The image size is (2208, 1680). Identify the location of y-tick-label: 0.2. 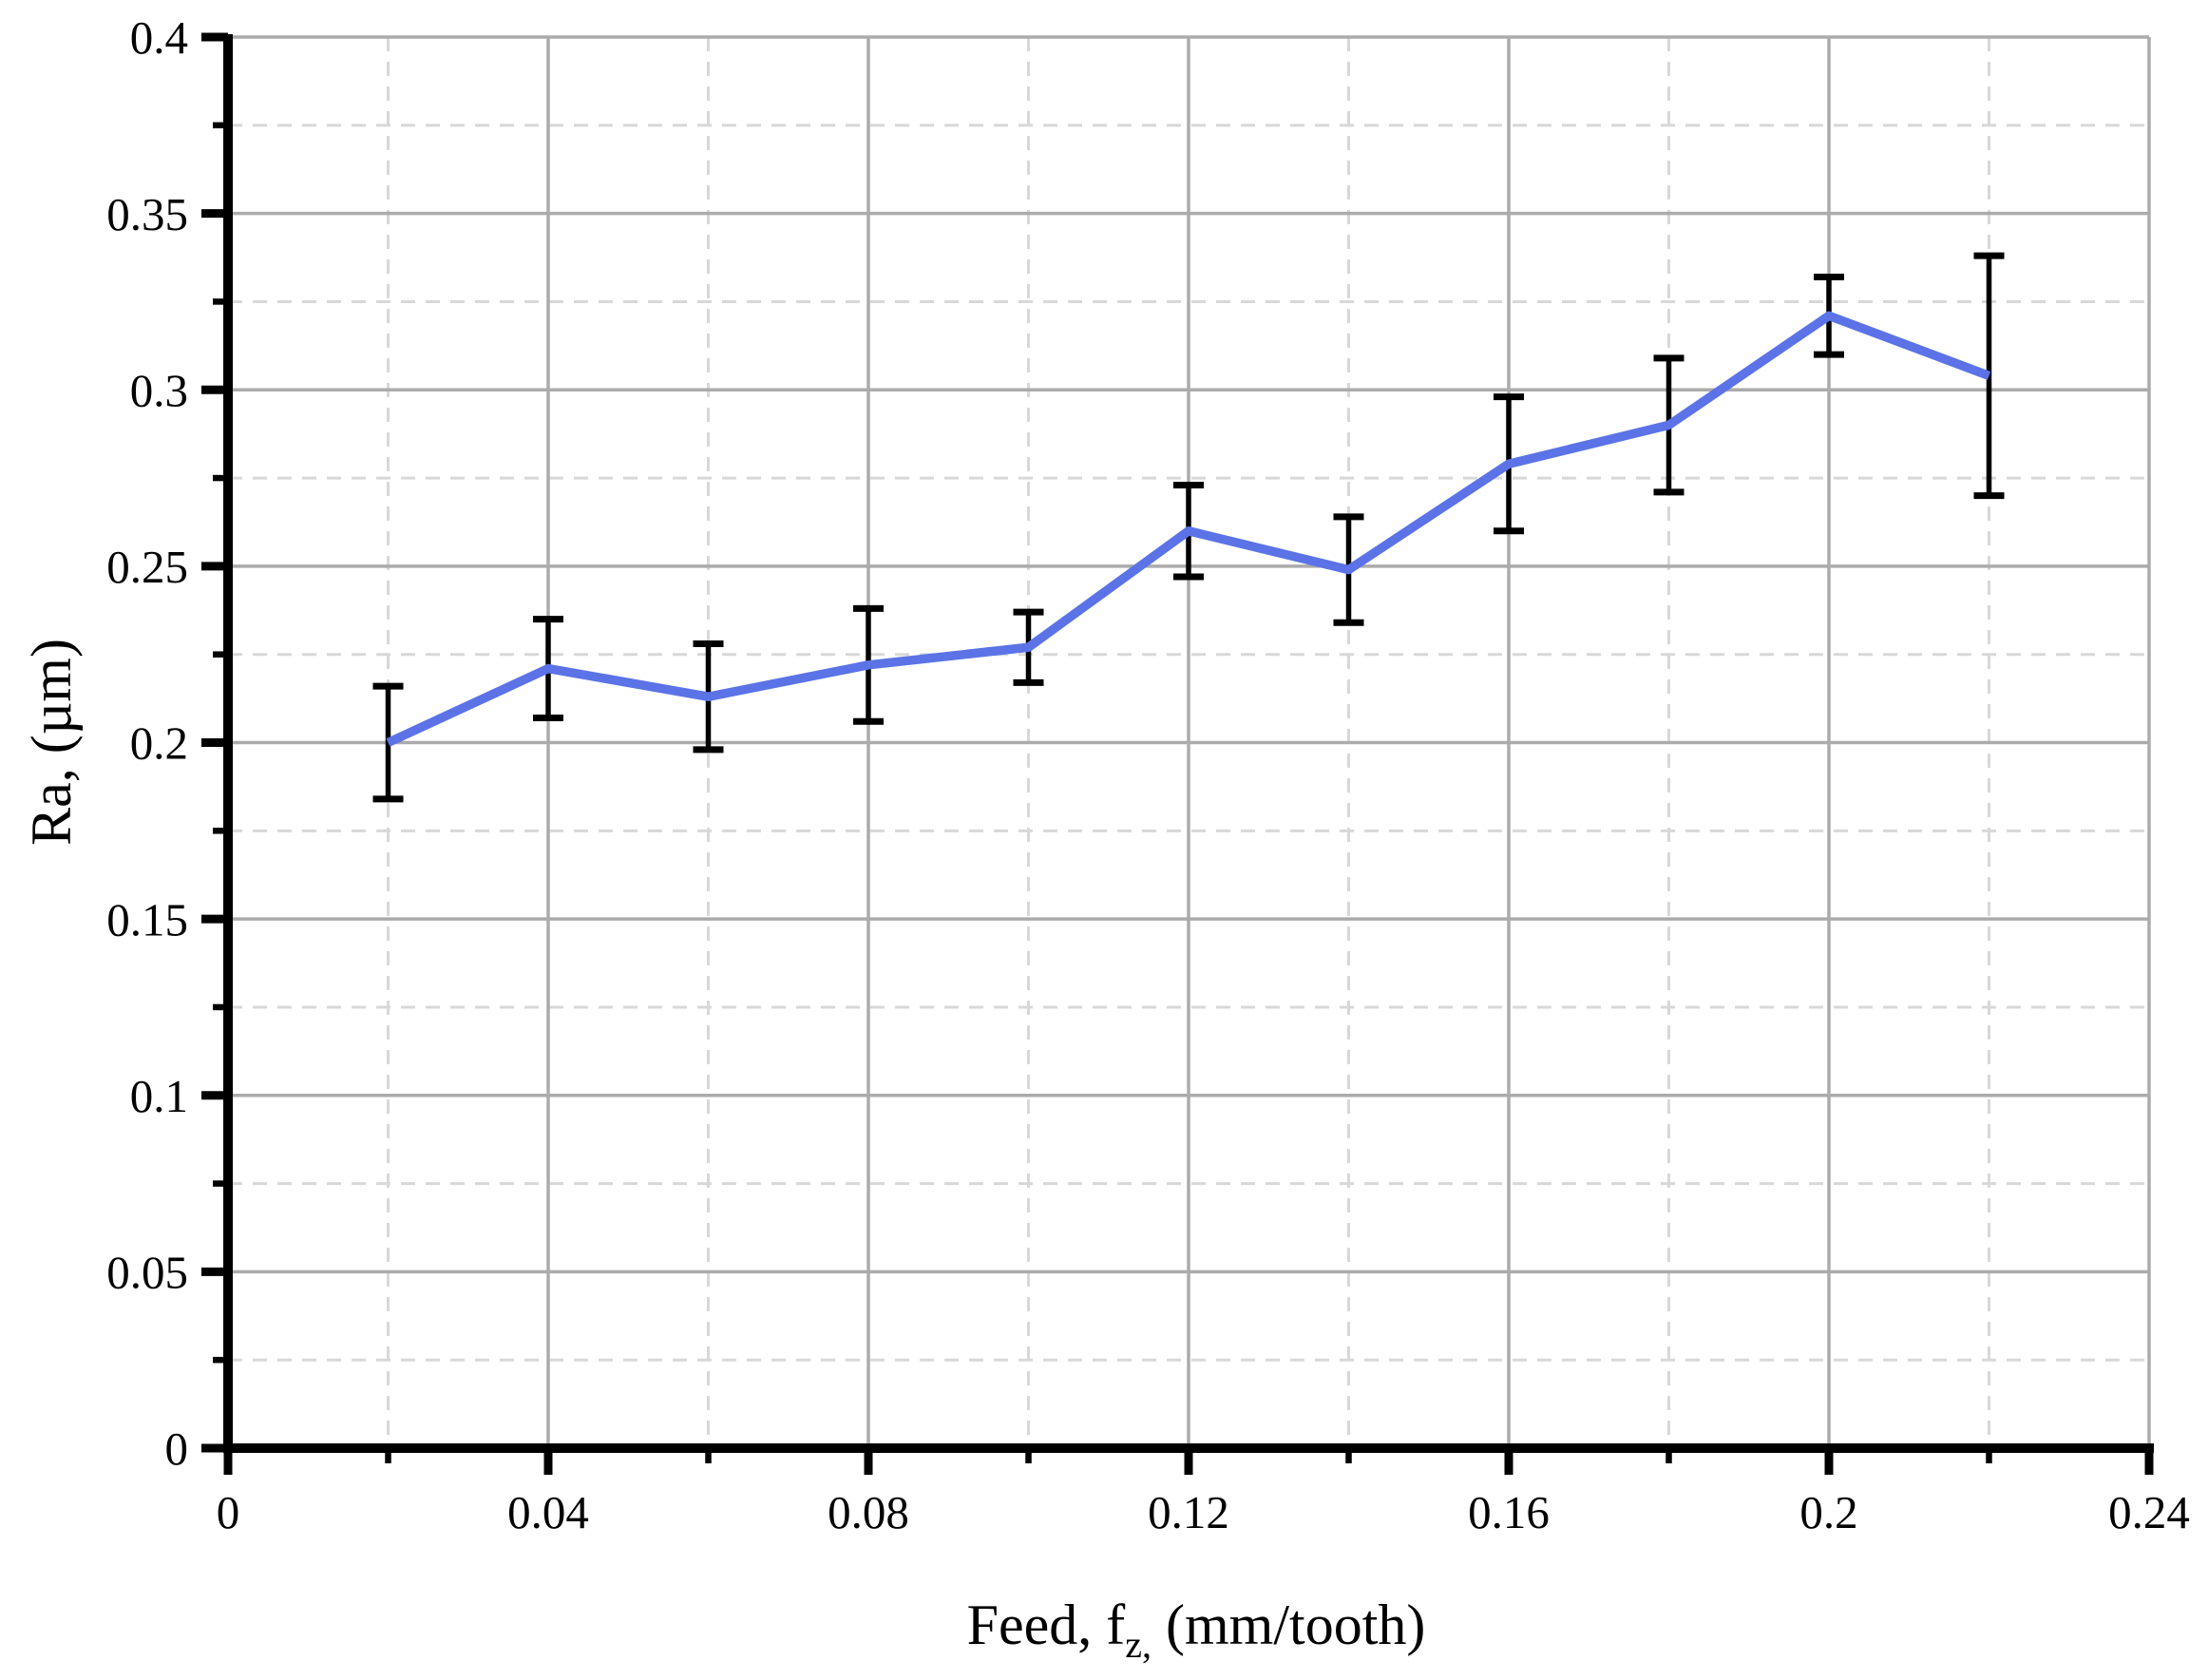
(159, 743).